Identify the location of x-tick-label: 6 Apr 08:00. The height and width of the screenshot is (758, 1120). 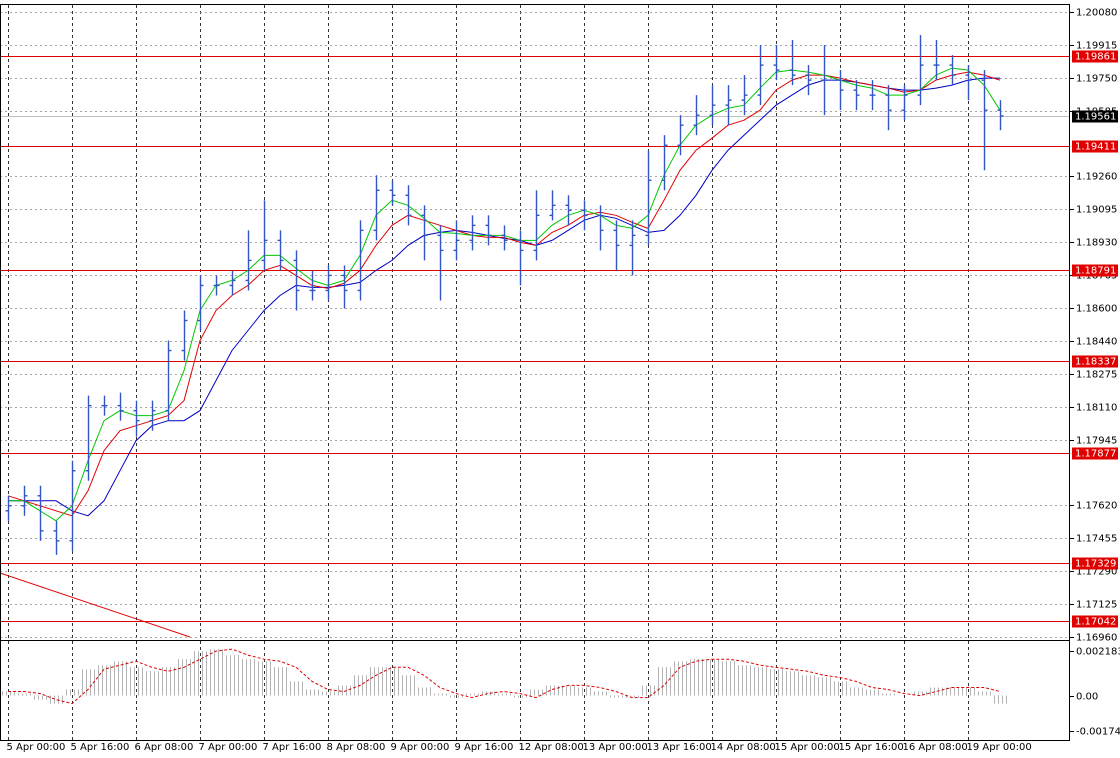
(164, 747).